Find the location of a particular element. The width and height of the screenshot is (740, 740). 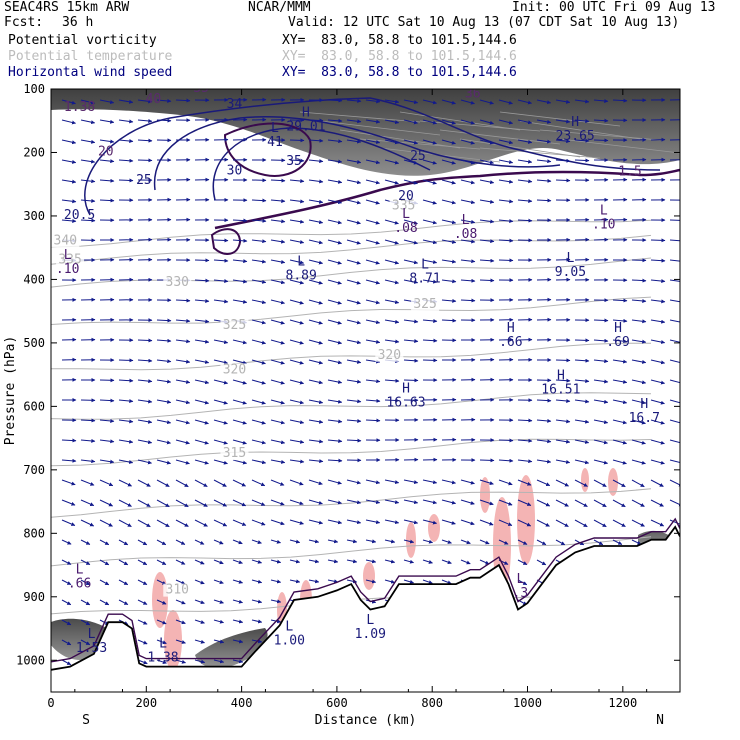

isentrope is located at coordinates (351, 318).